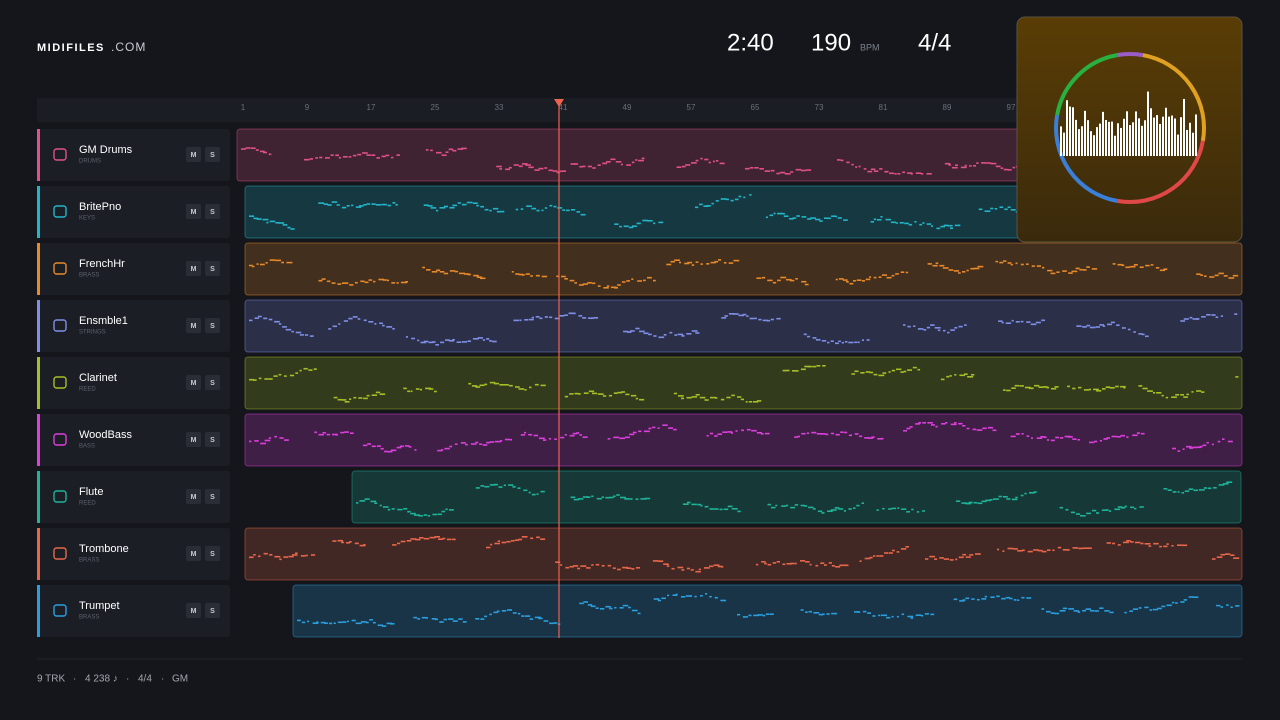  What do you see at coordinates (89, 276) in the screenshot?
I see `track-group: BRASS` at bounding box center [89, 276].